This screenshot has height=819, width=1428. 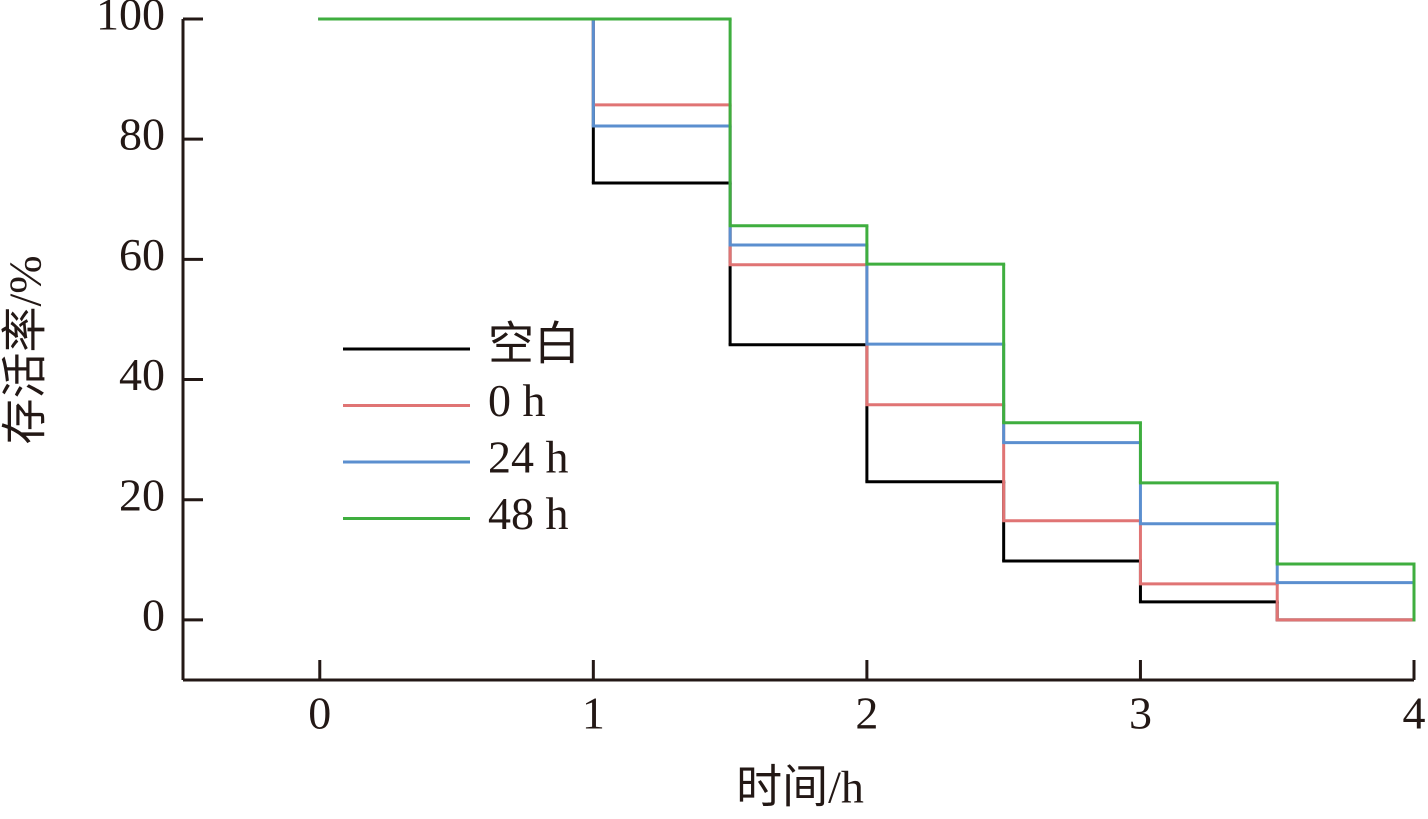 I want to click on y-tick-label: 100, so click(x=130, y=20).